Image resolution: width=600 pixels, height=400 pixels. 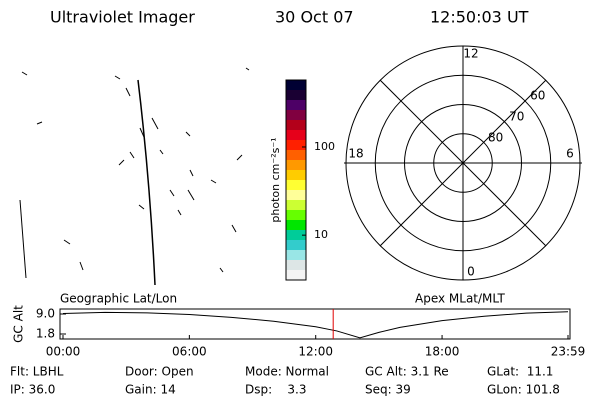 What do you see at coordinates (537, 95) in the screenshot?
I see `lat-label: 60` at bounding box center [537, 95].